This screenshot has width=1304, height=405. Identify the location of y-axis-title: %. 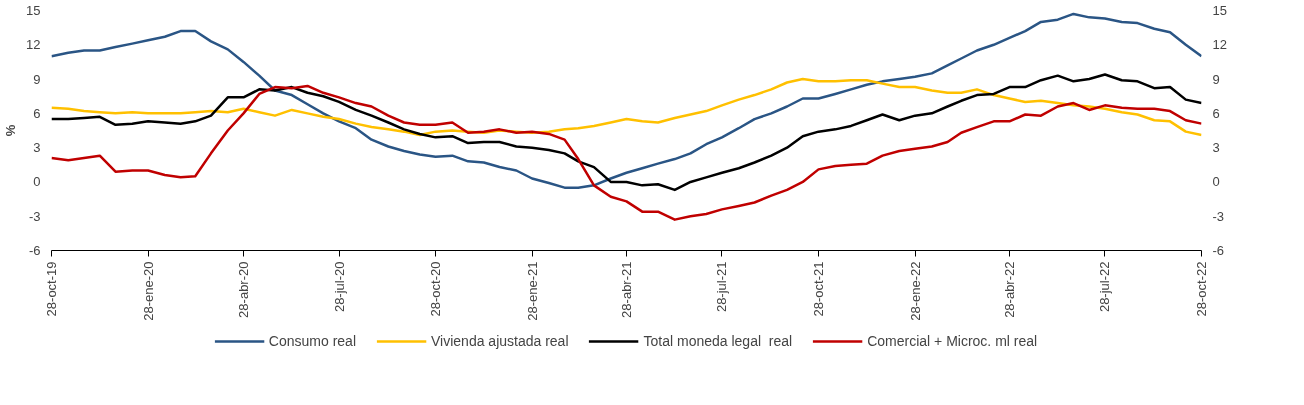
(11, 130).